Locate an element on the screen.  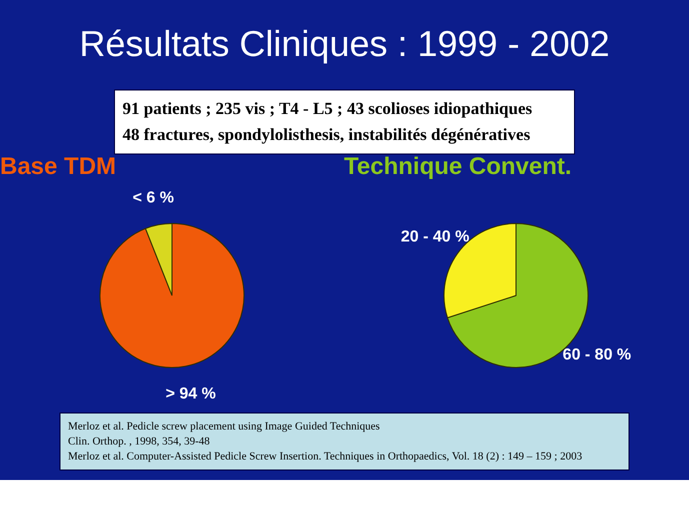
text: 48 fractures, spondylolisthesis, instabilités dégénératives is located at coordinates (326, 134).